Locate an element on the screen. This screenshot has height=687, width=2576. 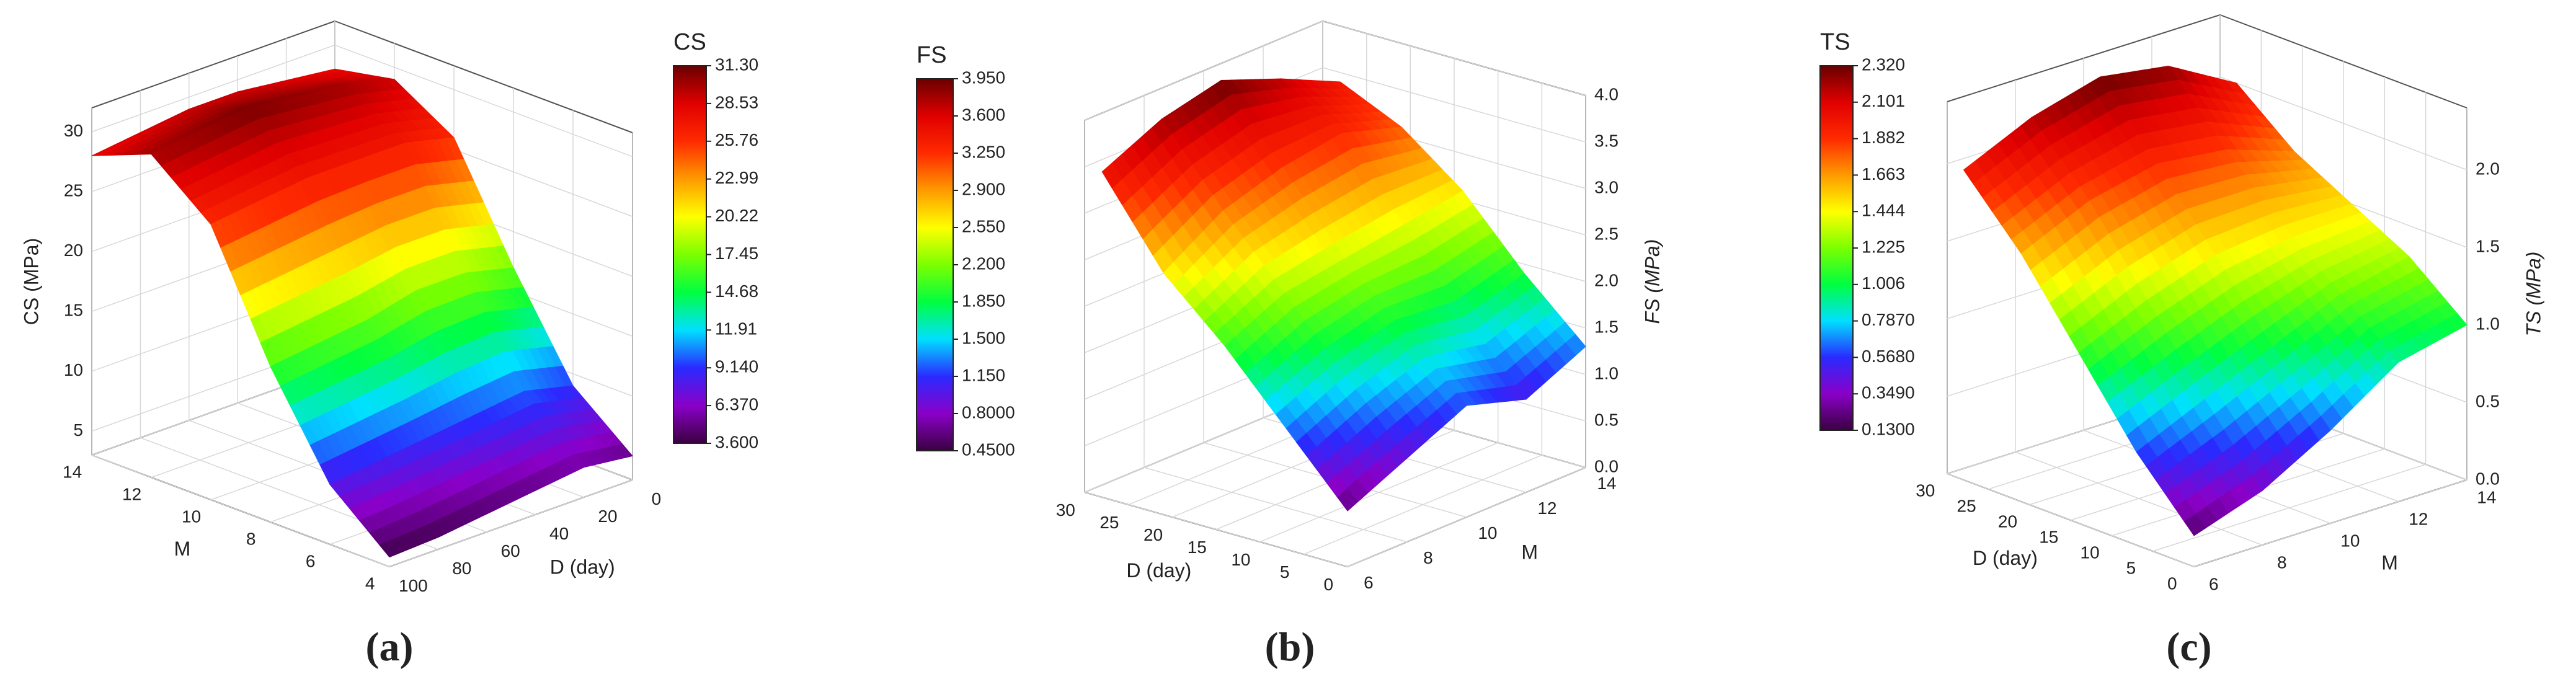
colorbar-tick-label: 9.140 is located at coordinates (736, 366).